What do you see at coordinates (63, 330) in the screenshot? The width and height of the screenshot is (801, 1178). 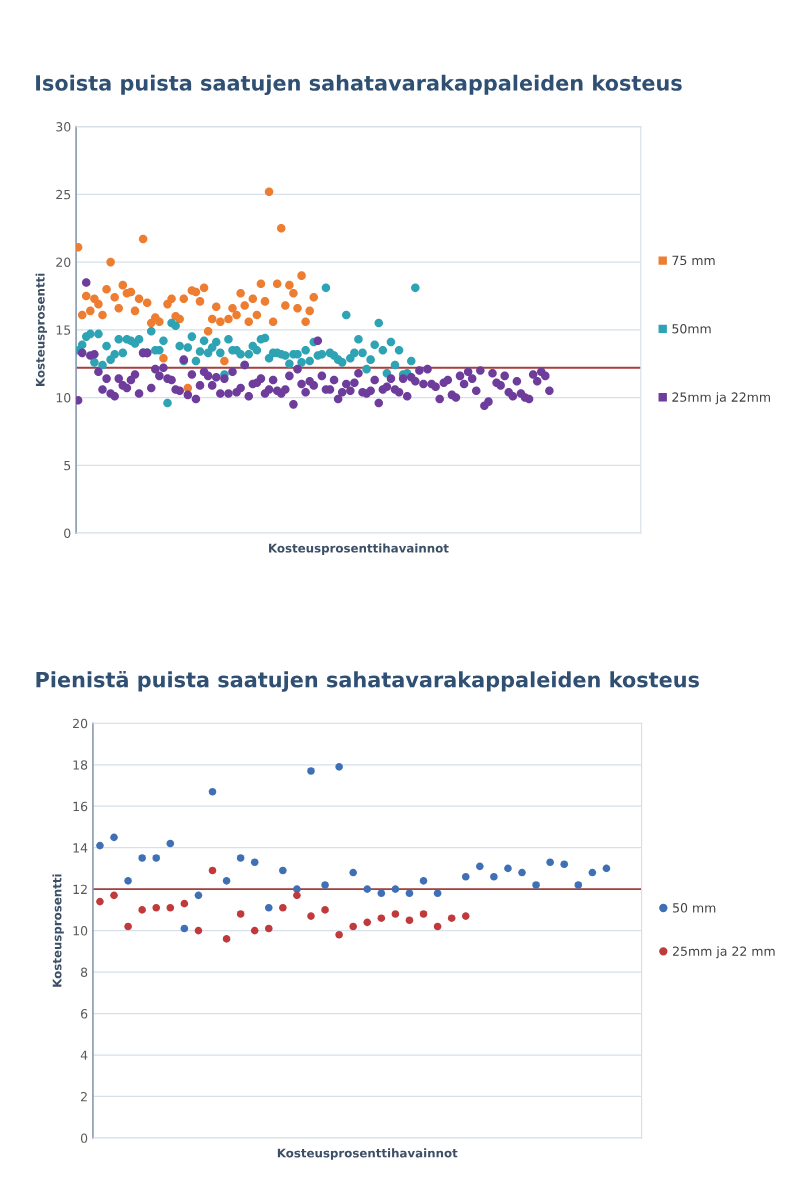 I see `y-tick-label: 15` at bounding box center [63, 330].